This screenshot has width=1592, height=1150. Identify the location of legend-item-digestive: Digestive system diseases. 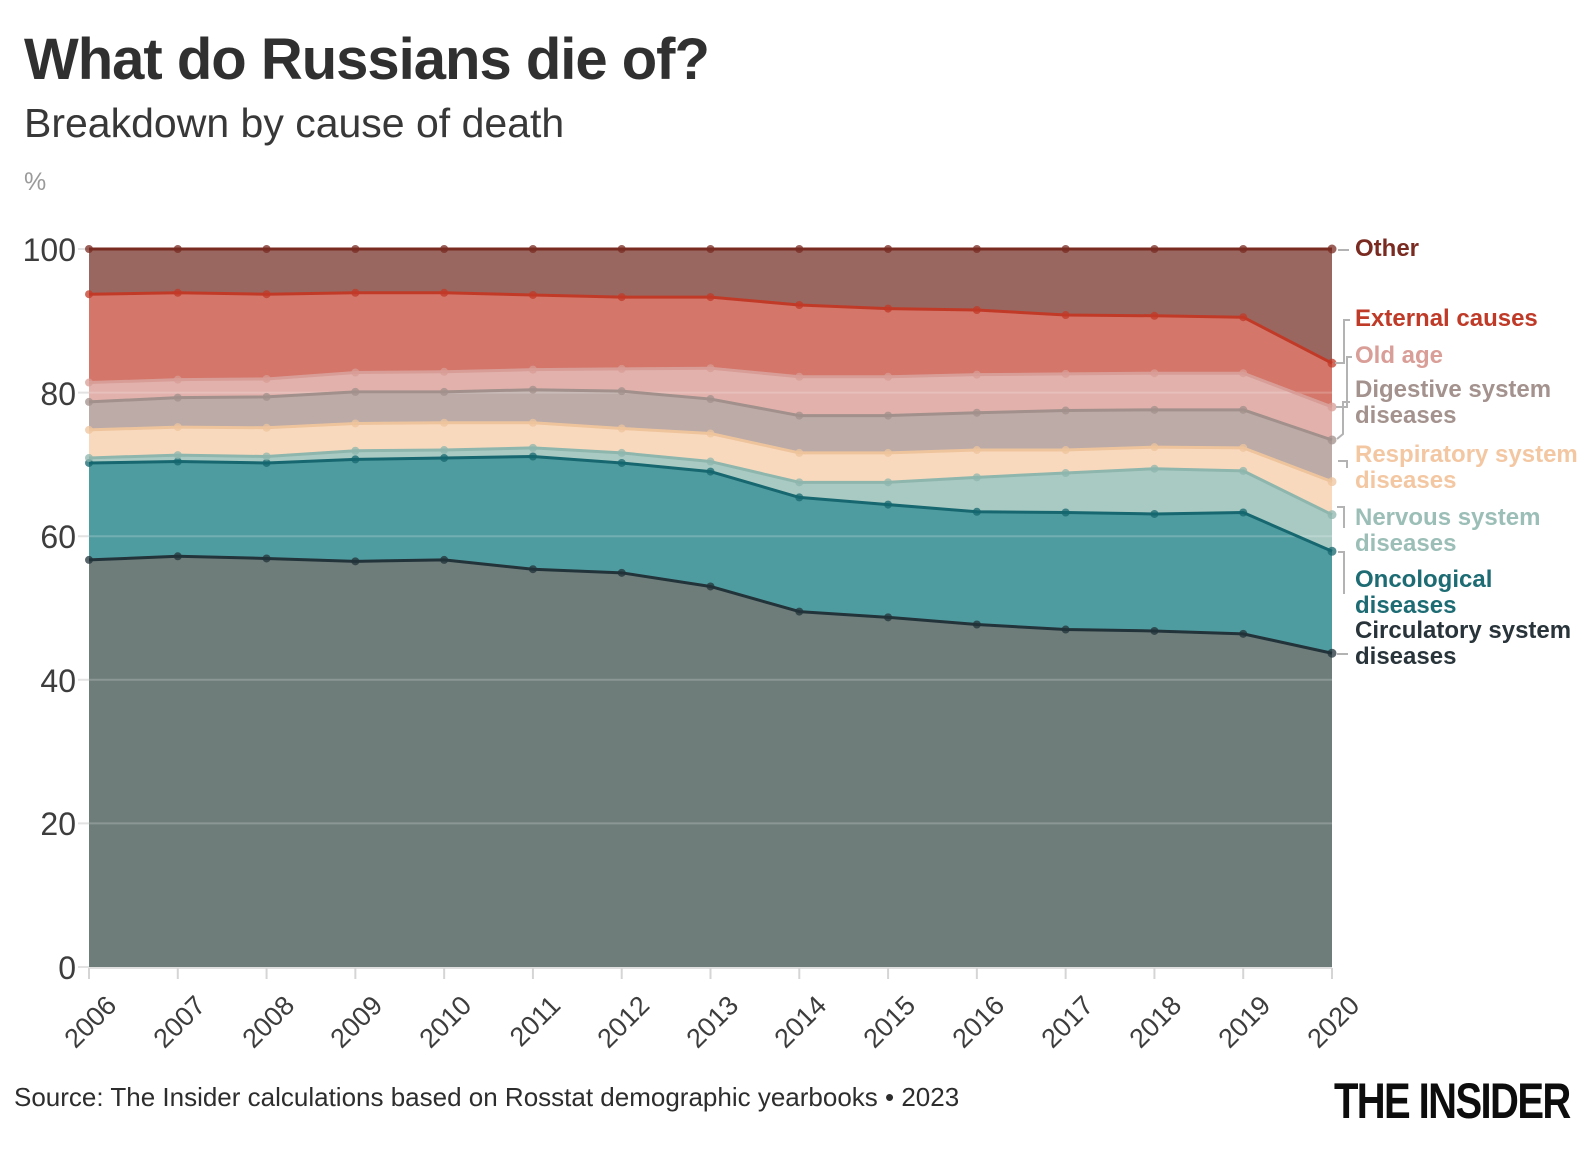
(1453, 402).